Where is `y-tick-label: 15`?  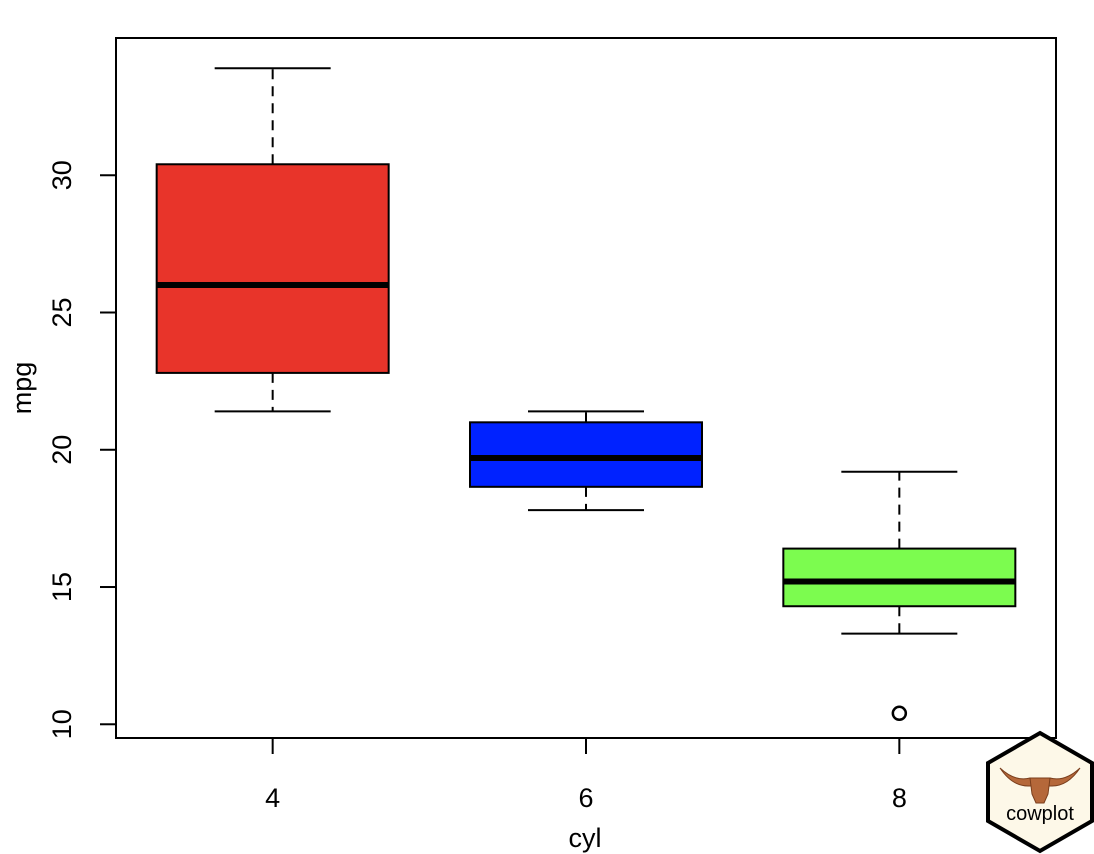
y-tick-label: 15 is located at coordinates (62, 587).